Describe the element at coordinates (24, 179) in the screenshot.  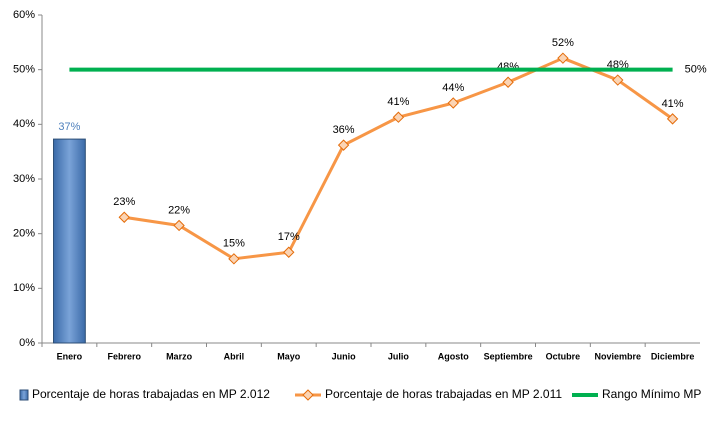
I see `y-tick-label: 30%` at that location.